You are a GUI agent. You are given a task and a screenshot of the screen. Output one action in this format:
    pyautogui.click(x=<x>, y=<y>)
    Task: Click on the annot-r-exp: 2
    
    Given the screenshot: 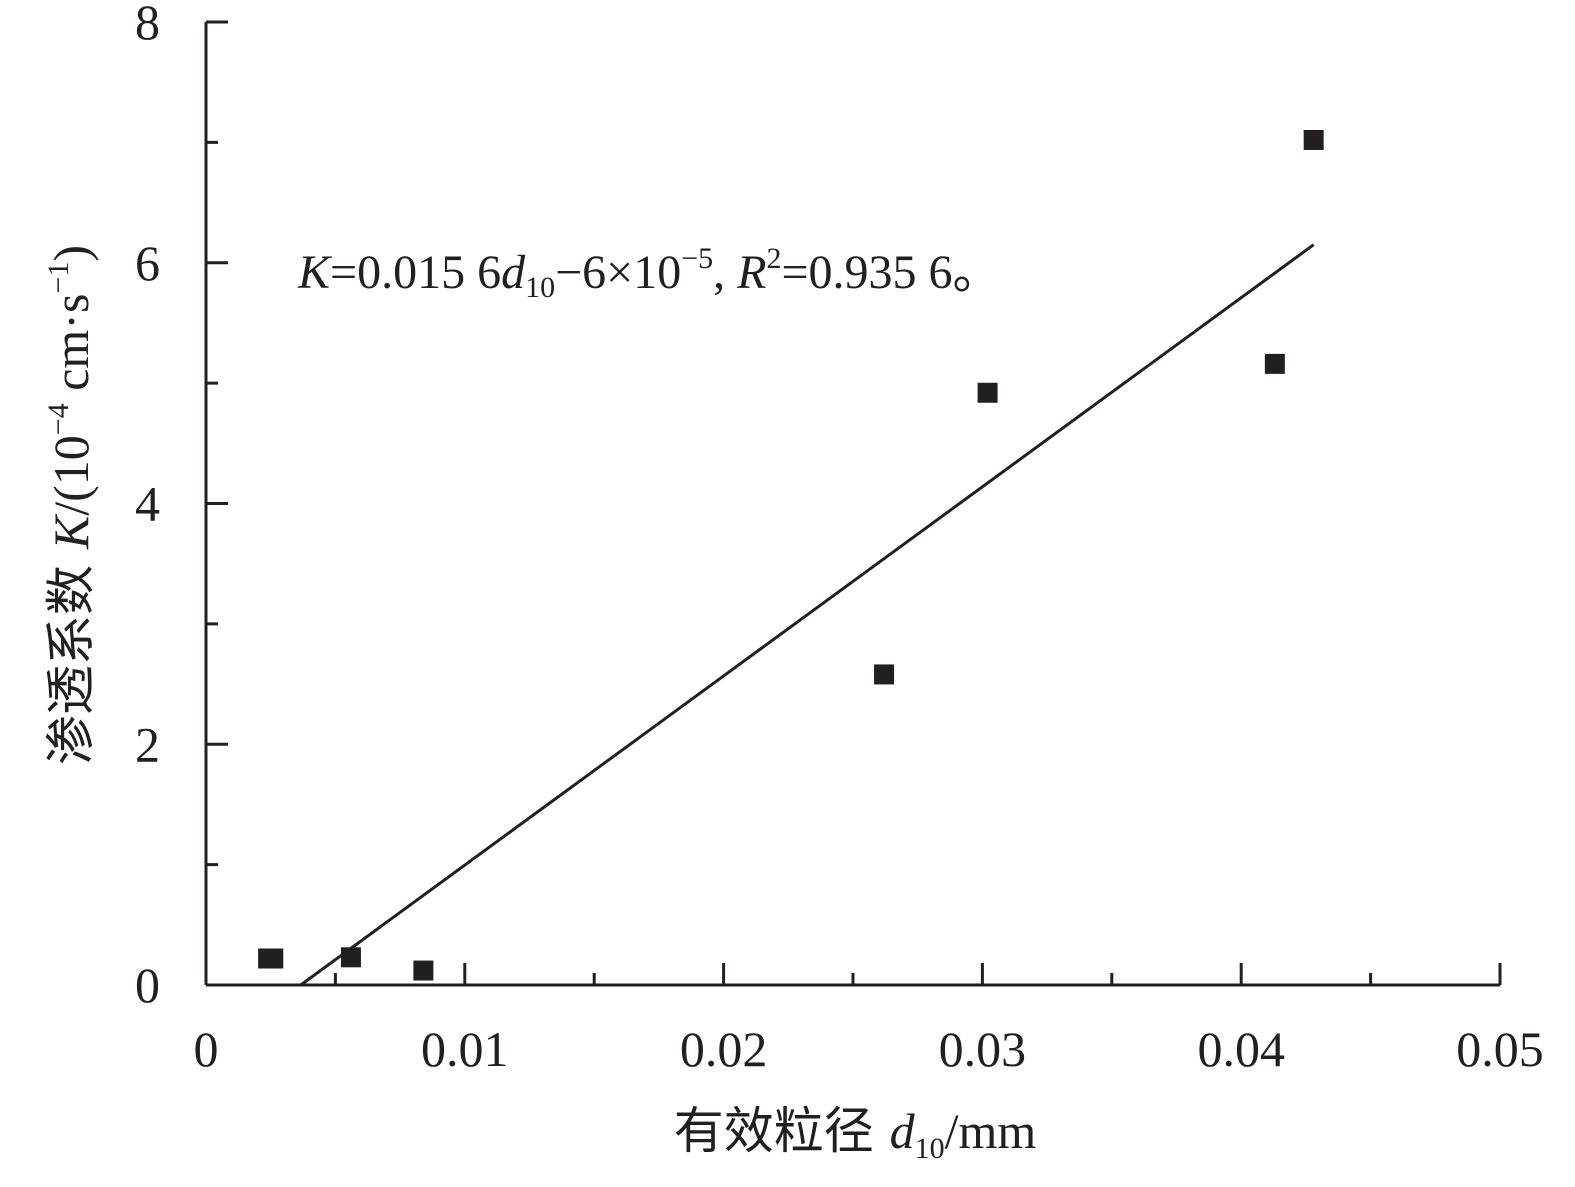 What is the action you would take?
    pyautogui.click(x=773, y=258)
    